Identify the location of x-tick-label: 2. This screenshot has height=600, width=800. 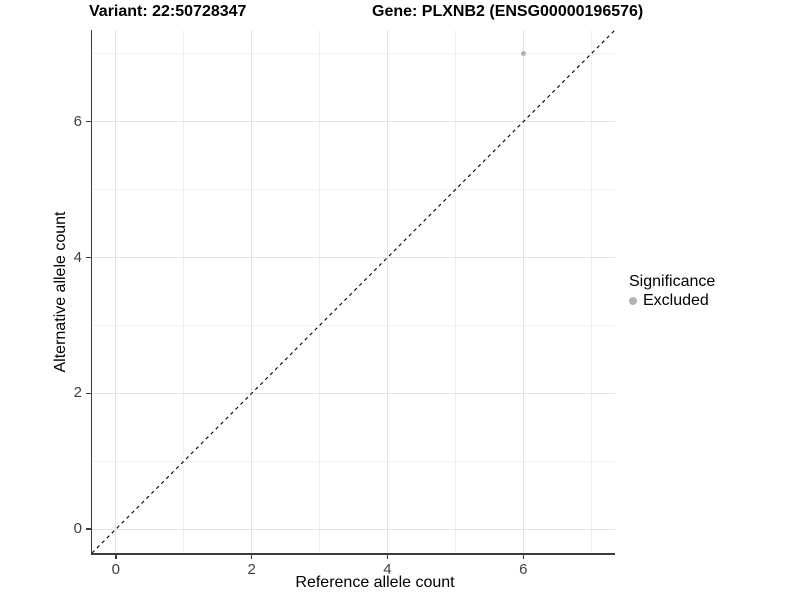
(251, 569).